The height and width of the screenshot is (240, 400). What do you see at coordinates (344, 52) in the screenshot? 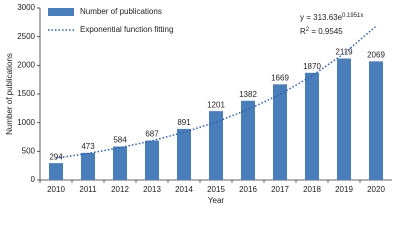
I see `value-label: 2119` at bounding box center [344, 52].